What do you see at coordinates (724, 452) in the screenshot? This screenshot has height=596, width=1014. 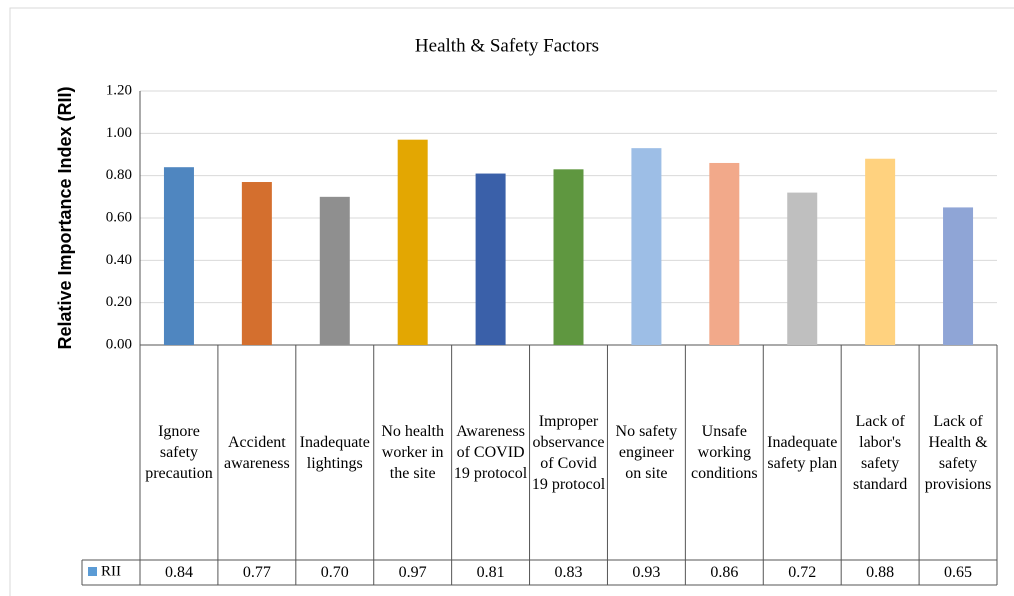 I see `category-label: Unsafe working conditions` at bounding box center [724, 452].